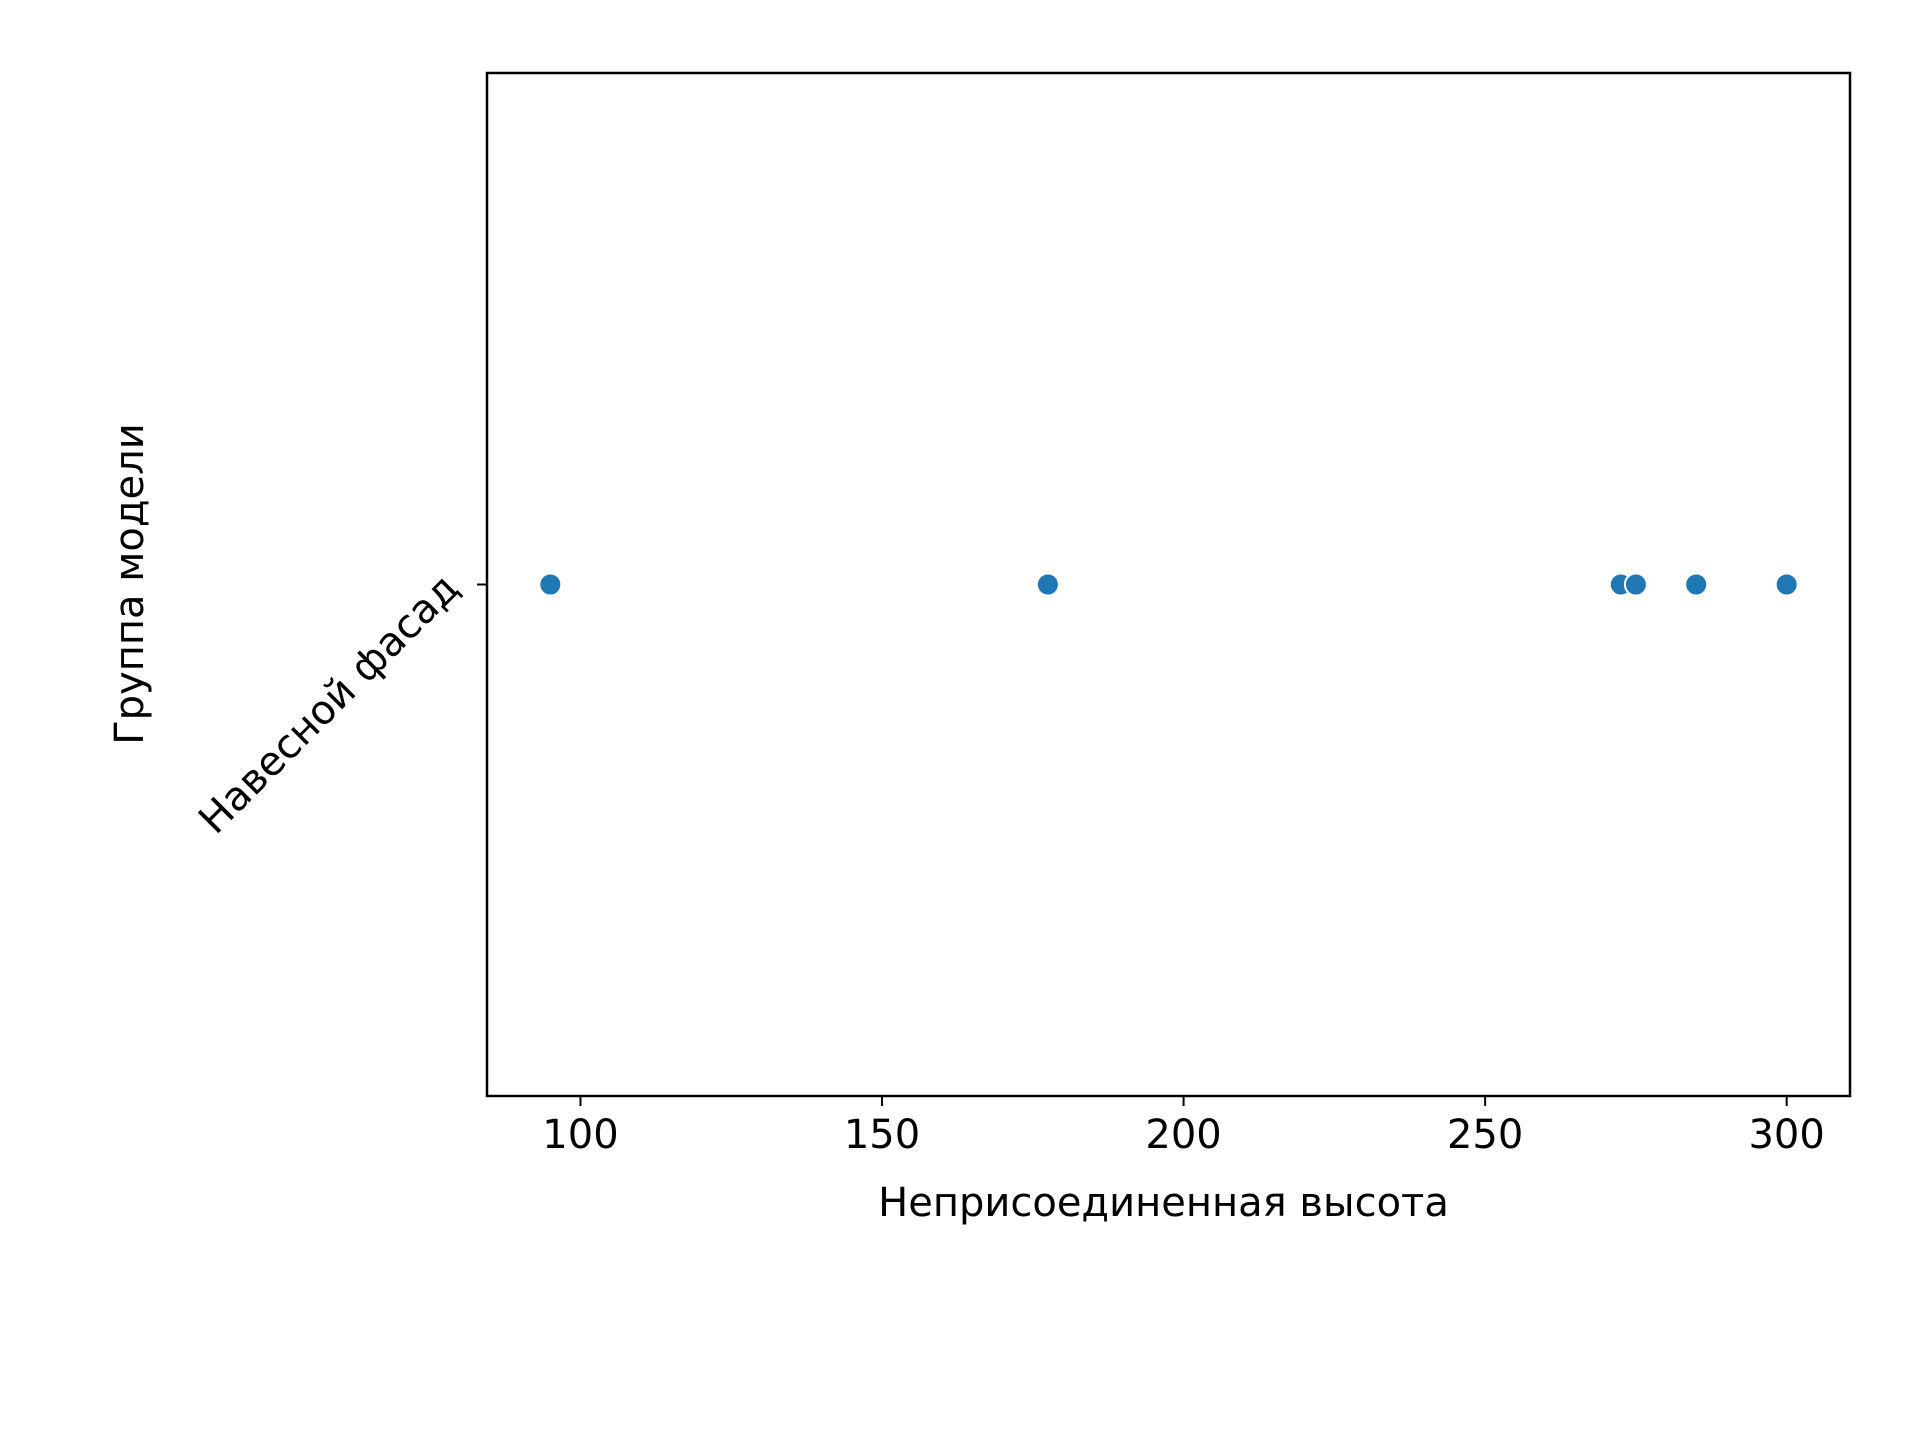 This screenshot has height=1440, width=1920. What do you see at coordinates (1163, 1203) in the screenshot?
I see `x-axis-label: Неприсоединенная высота` at bounding box center [1163, 1203].